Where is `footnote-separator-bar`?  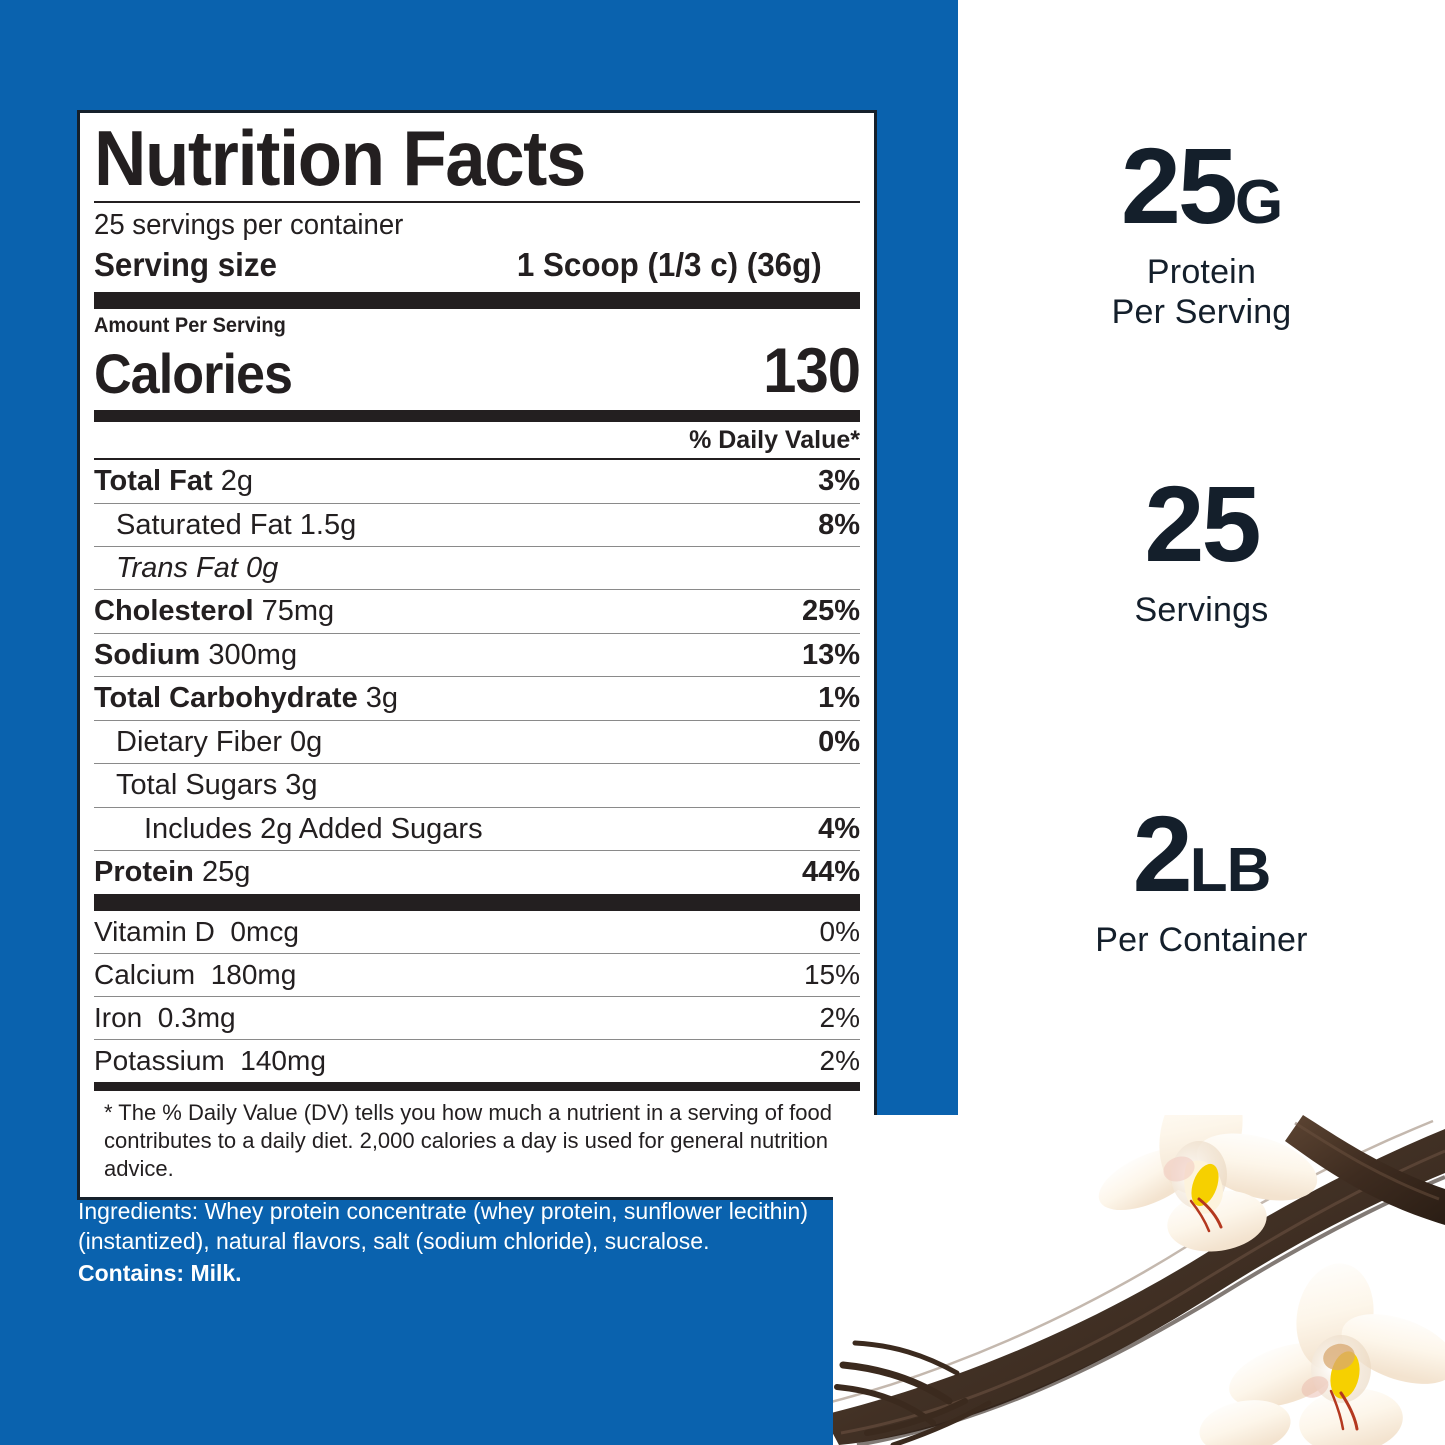 footnote-separator-bar is located at coordinates (477, 1086).